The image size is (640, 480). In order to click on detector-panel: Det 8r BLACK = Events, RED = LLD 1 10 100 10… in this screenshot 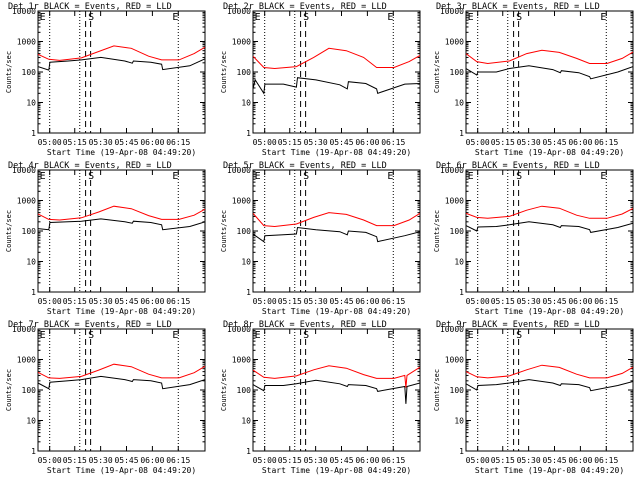, I will do `click(320, 397)`.